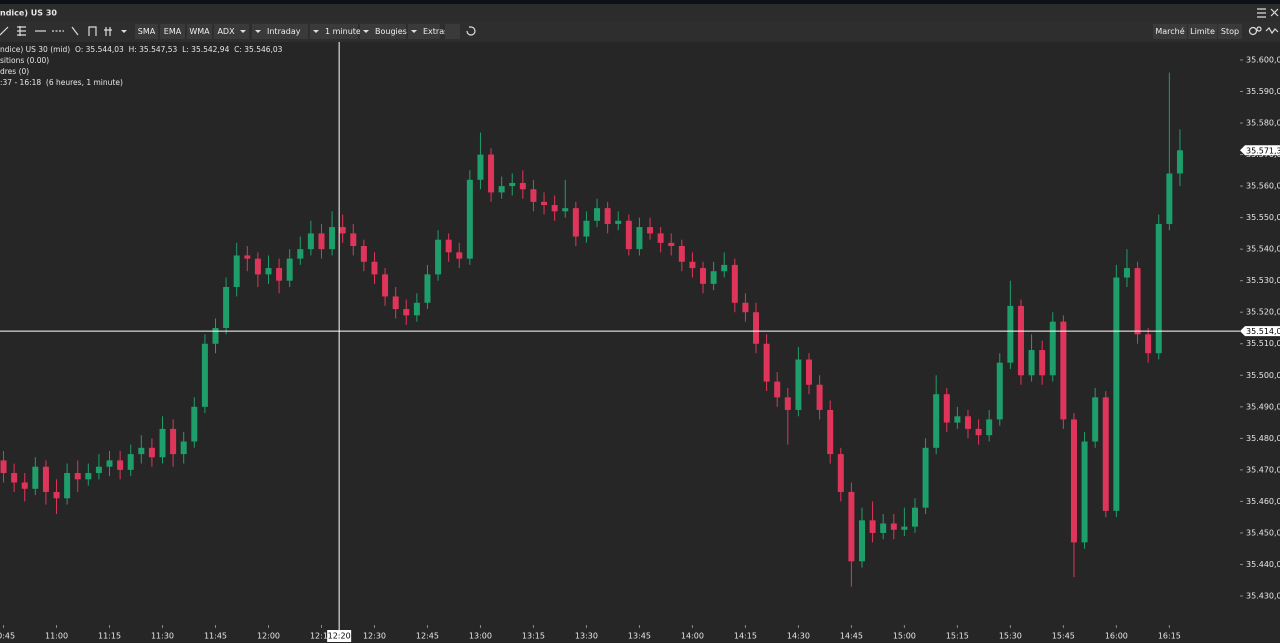  What do you see at coordinates (63, 31) in the screenshot?
I see `drawing-tools` at bounding box center [63, 31].